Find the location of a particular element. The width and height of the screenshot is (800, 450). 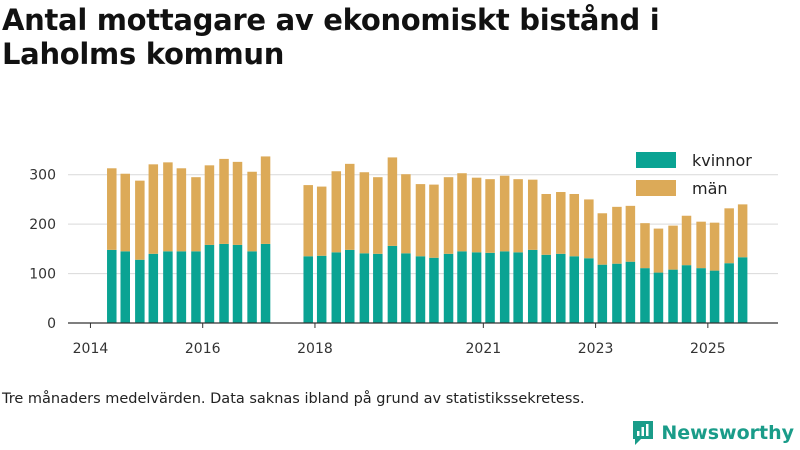

legend-item-man: män is located at coordinates (694, 188).